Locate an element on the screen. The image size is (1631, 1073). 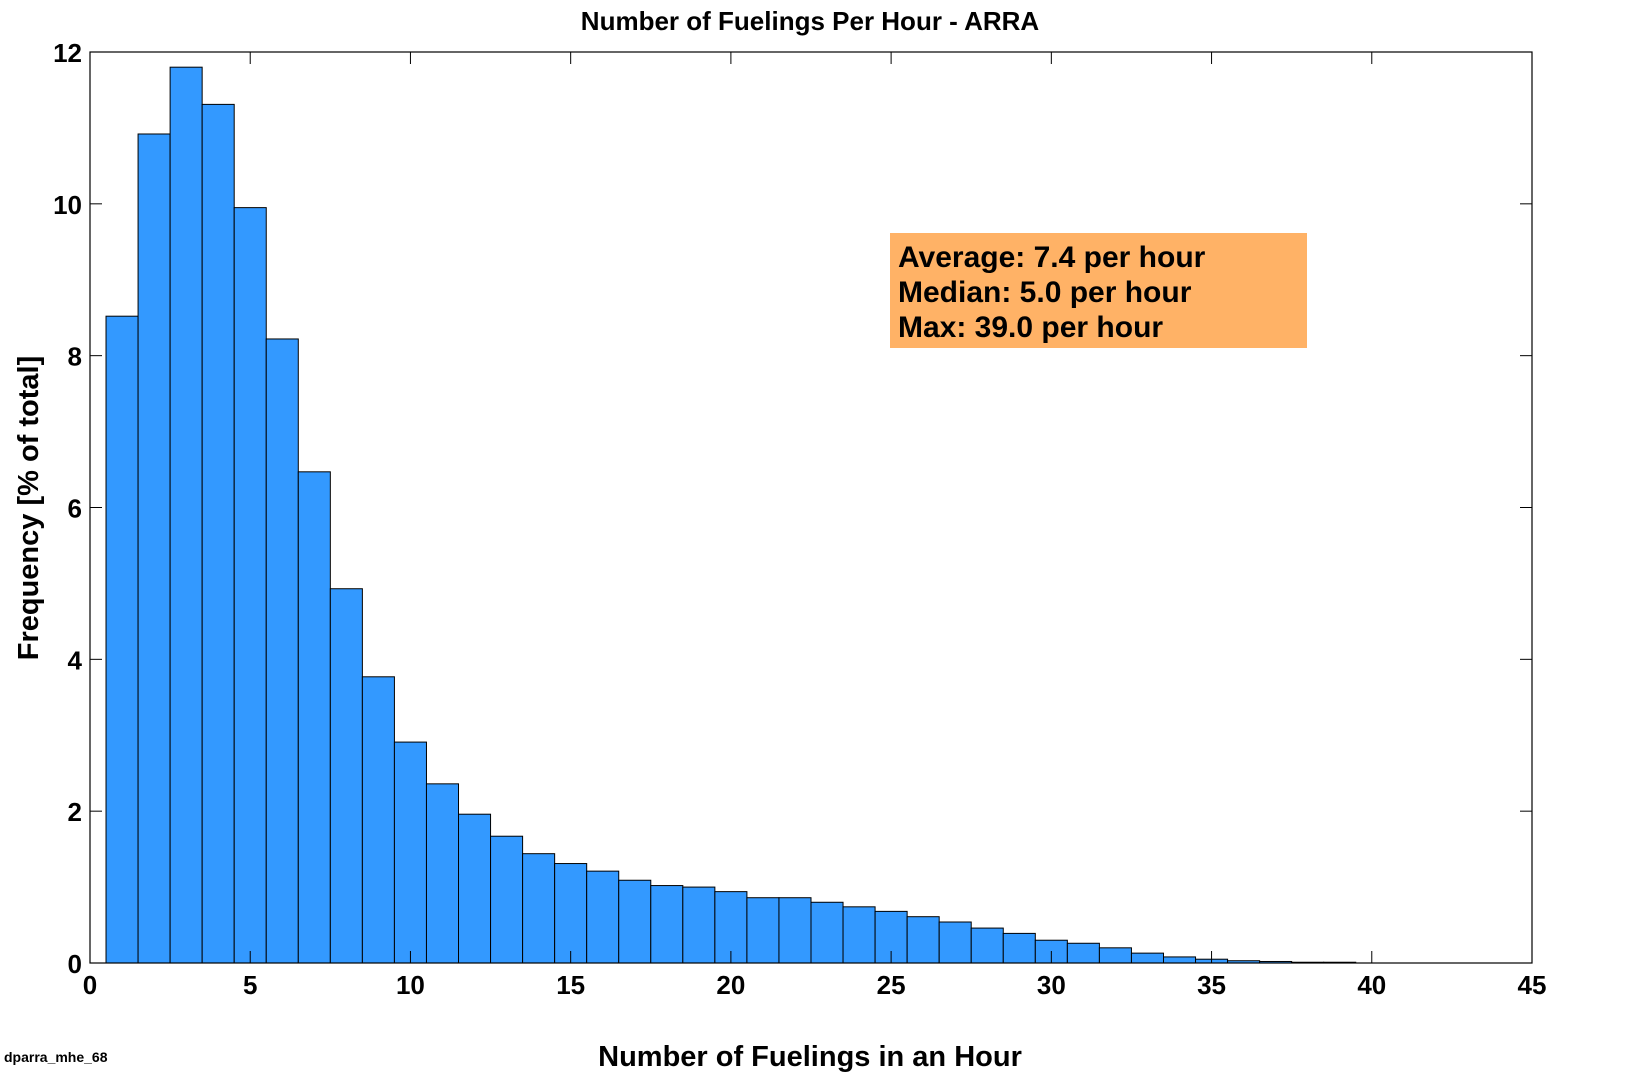
stats-annotation-background is located at coordinates (1098, 290).